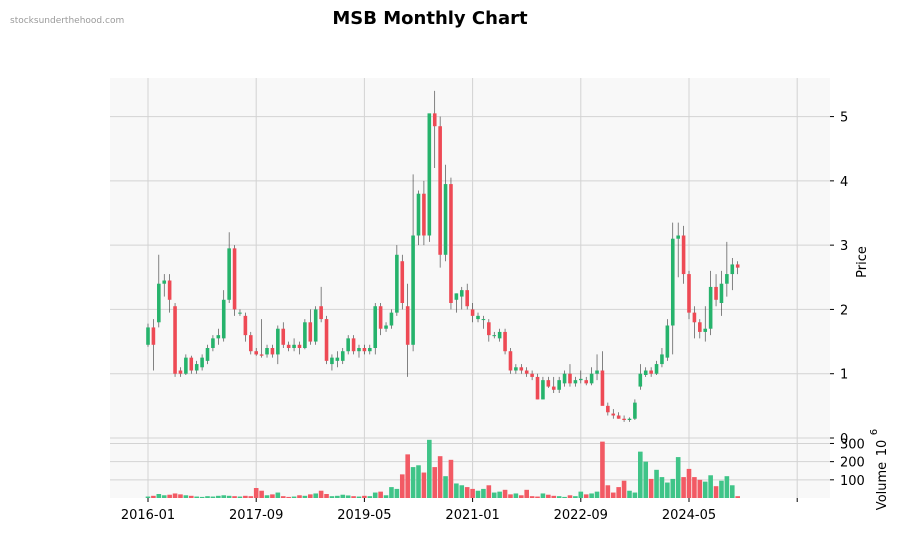 Image resolution: width=900 pixels, height=533 pixels. What do you see at coordinates (844, 182) in the screenshot?
I see `price-tick-label: 4` at bounding box center [844, 182].